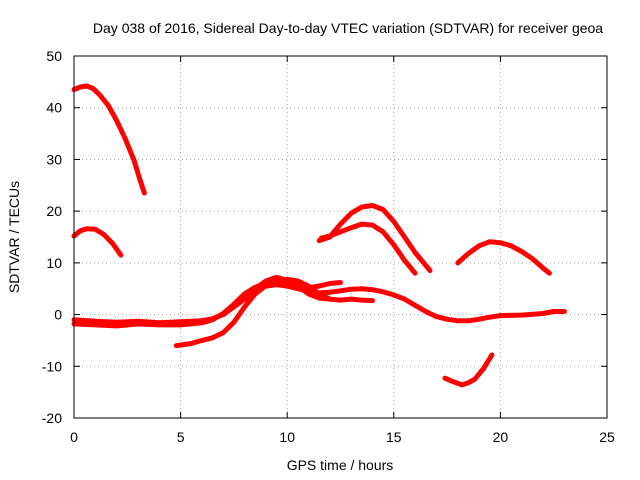 The width and height of the screenshot is (640, 480). I want to click on y-tick-label: 0, so click(58, 315).